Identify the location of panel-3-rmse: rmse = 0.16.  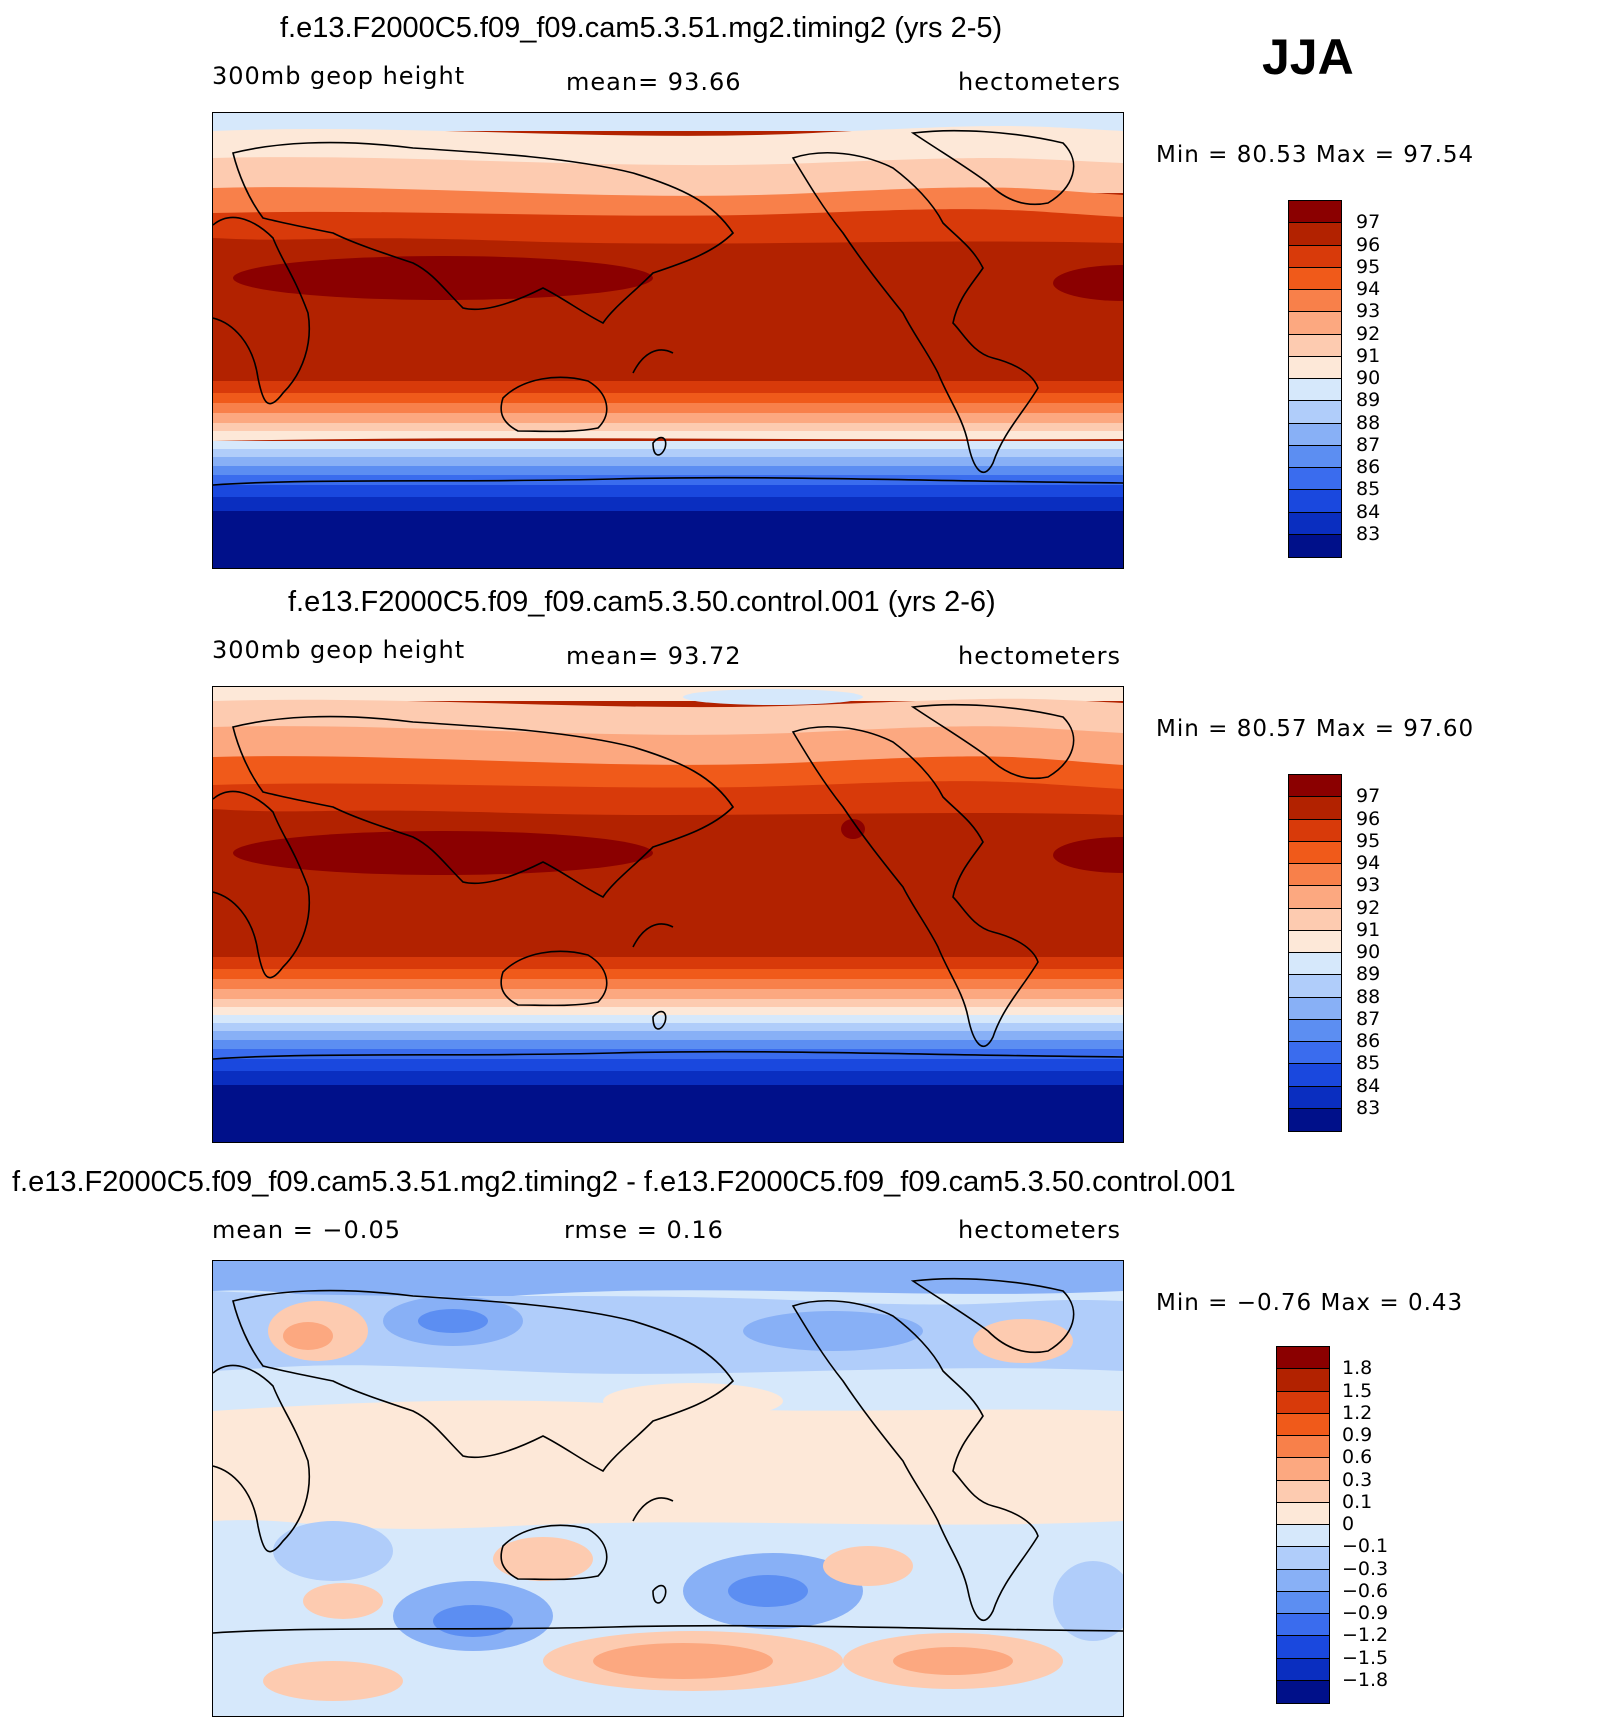
(644, 1230).